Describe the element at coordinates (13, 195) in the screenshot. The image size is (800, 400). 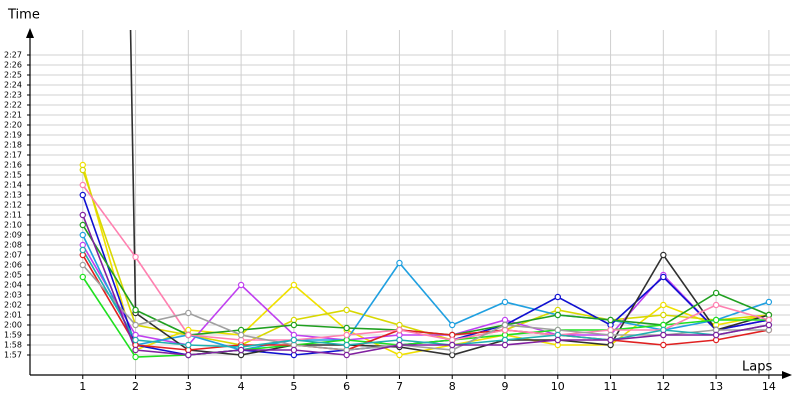
I see `y-tick-label: 2:13` at that location.